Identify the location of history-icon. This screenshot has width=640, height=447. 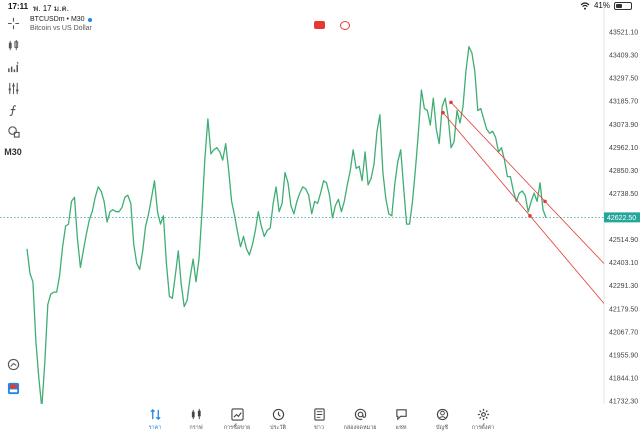
(278, 414).